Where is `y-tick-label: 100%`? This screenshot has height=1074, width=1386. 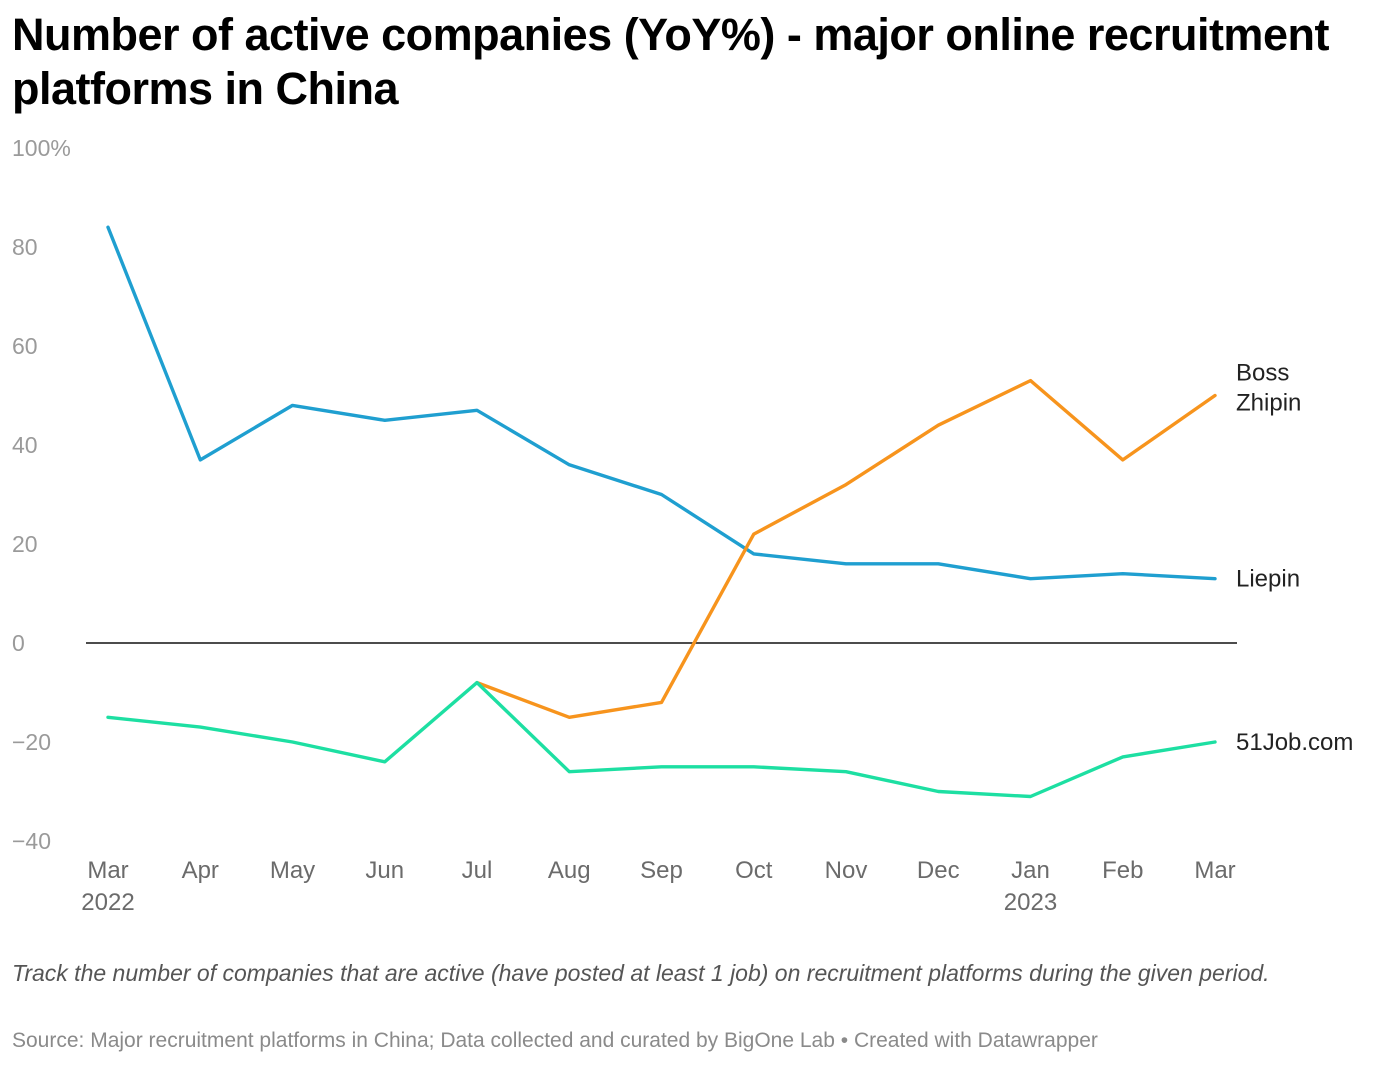
y-tick-label: 100% is located at coordinates (41, 148).